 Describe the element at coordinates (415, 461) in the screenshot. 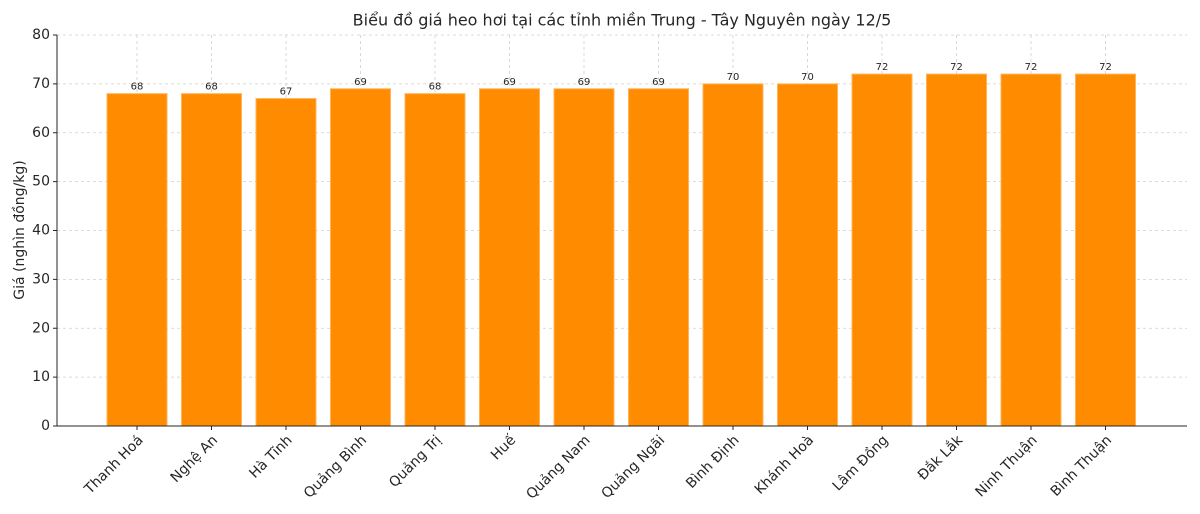

I see `x-tick-label: Quảng Trị` at that location.